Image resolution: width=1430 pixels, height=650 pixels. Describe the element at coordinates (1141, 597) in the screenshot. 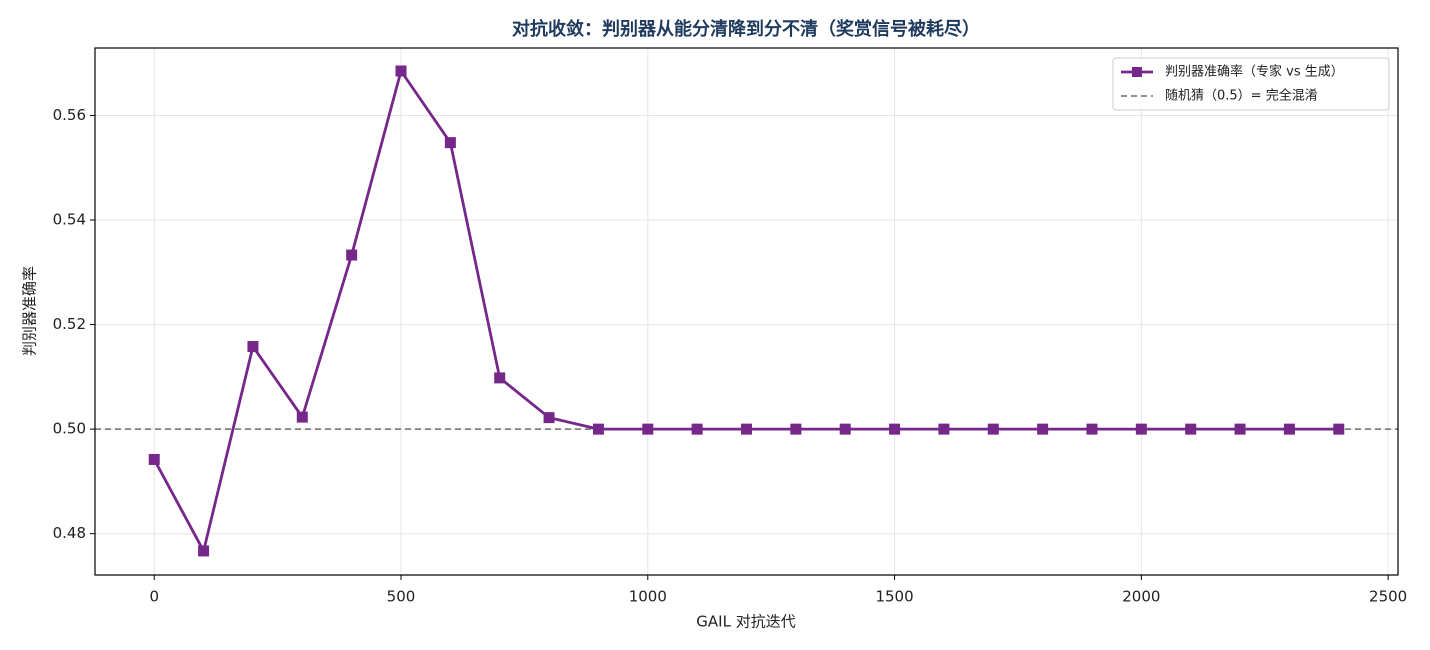

I see `x-tick-label: 2000` at that location.